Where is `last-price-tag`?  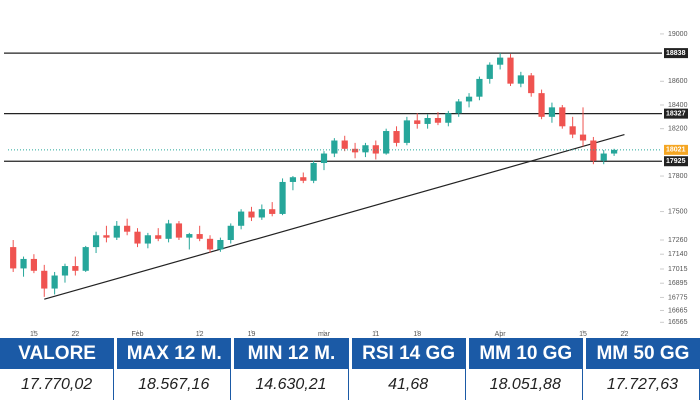
last-price-tag is located at coordinates (676, 149).